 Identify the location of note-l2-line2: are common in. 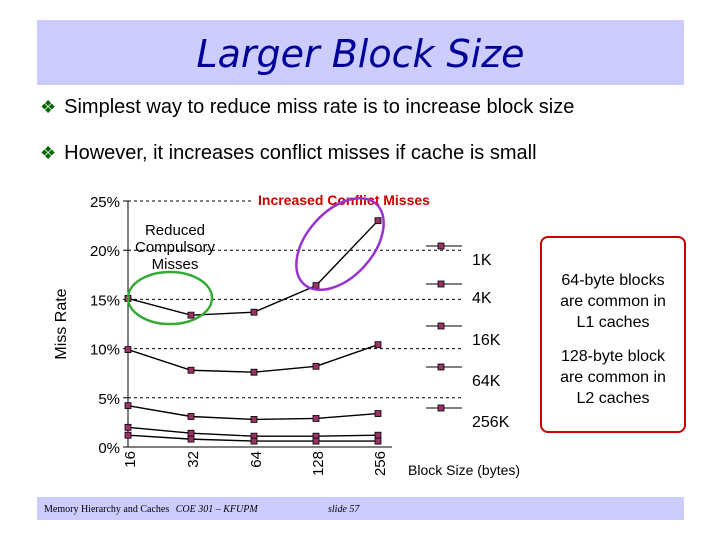
(613, 377).